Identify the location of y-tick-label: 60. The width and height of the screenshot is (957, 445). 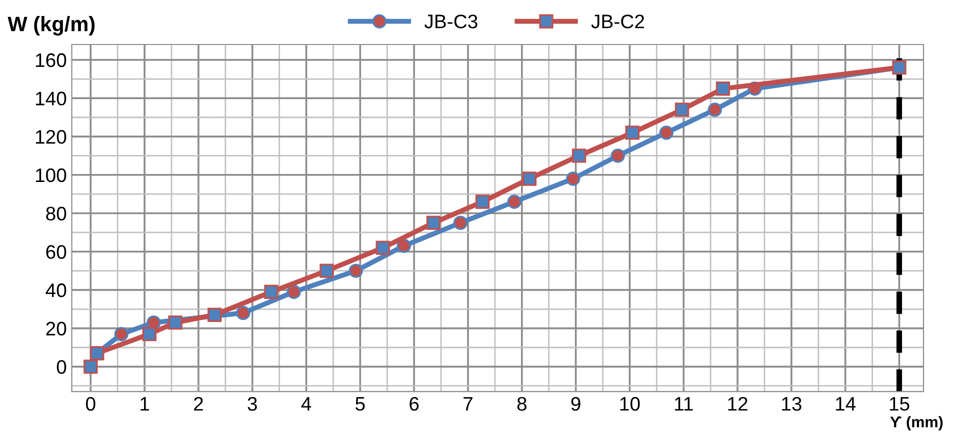
(56, 252).